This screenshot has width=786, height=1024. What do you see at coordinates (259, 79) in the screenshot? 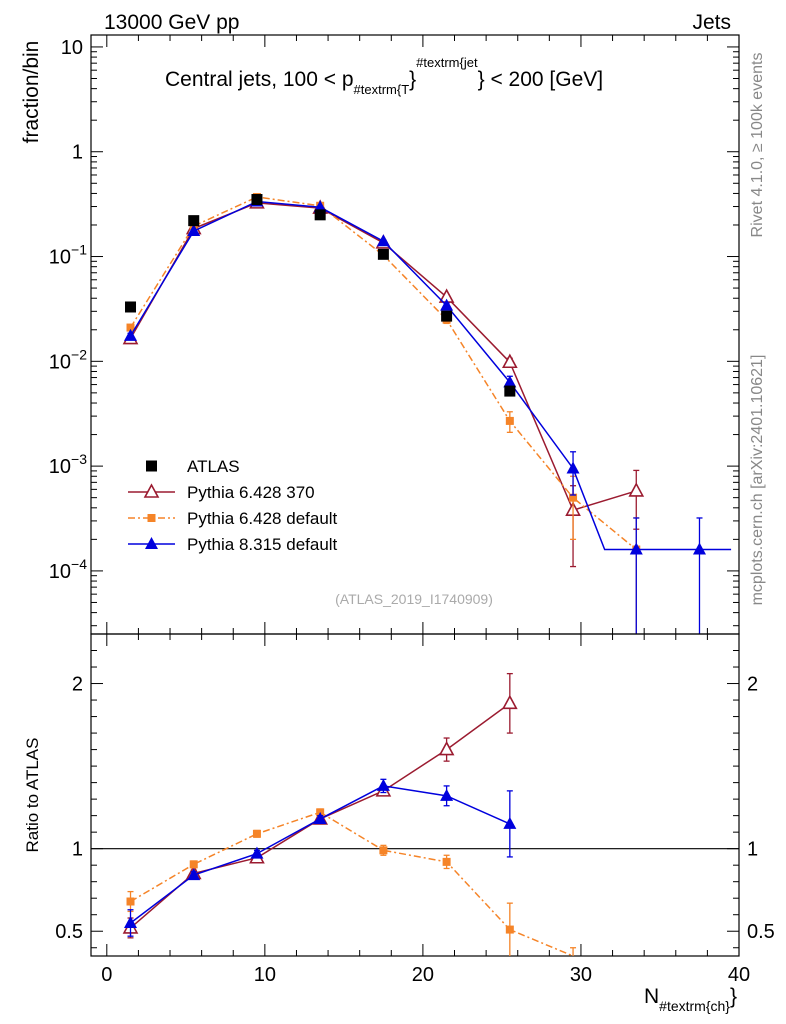
I see `title-prefix: Central jets, 100 < p` at bounding box center [259, 79].